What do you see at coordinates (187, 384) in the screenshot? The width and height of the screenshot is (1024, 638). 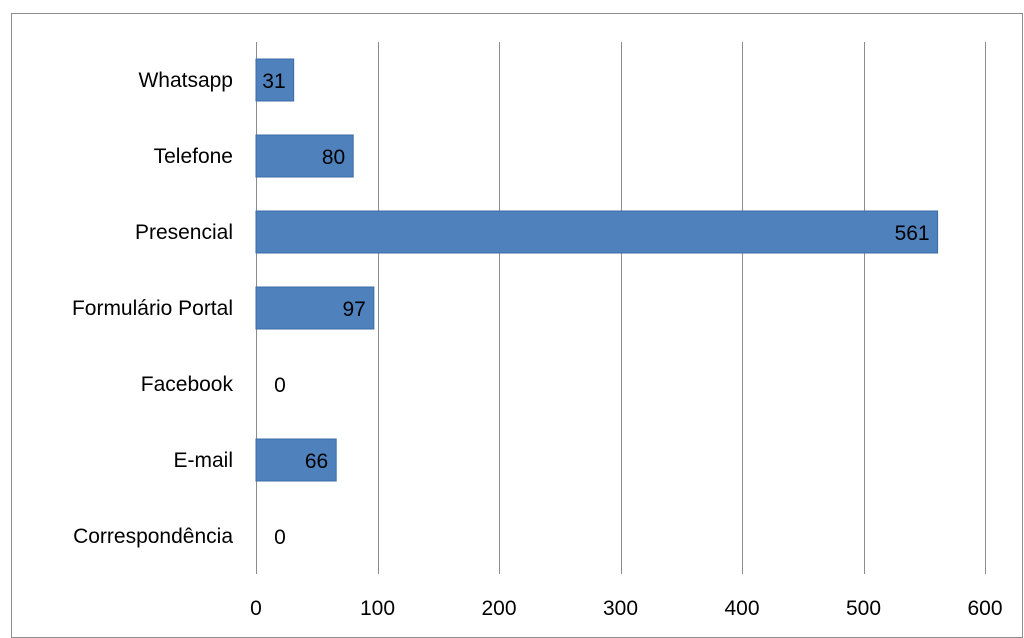 I see `category-label-facebook: Facebook` at bounding box center [187, 384].